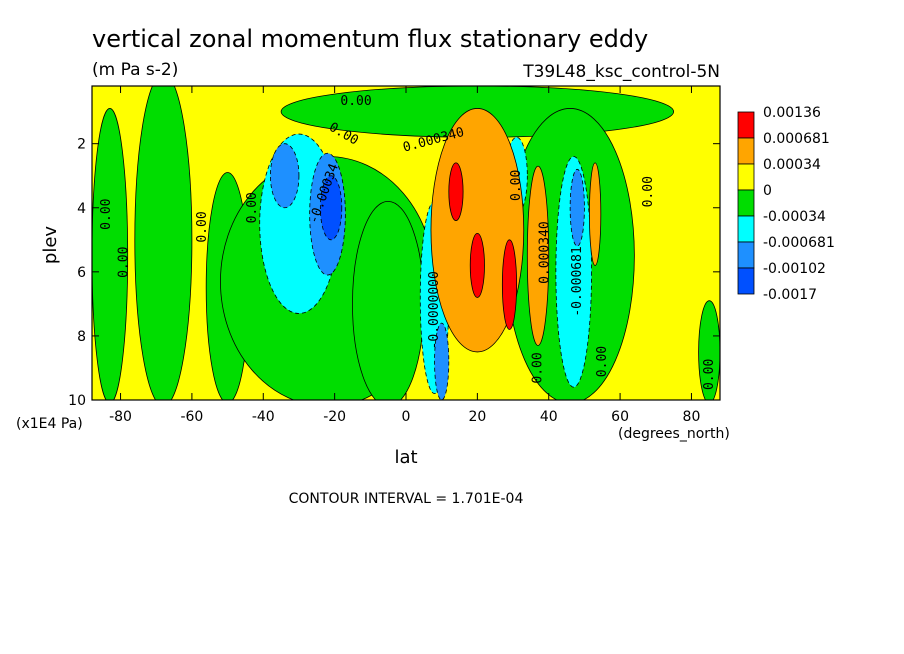 This screenshot has height=654, width=904. Describe the element at coordinates (263, 417) in the screenshot. I see `x-tick-label: -40` at that location.